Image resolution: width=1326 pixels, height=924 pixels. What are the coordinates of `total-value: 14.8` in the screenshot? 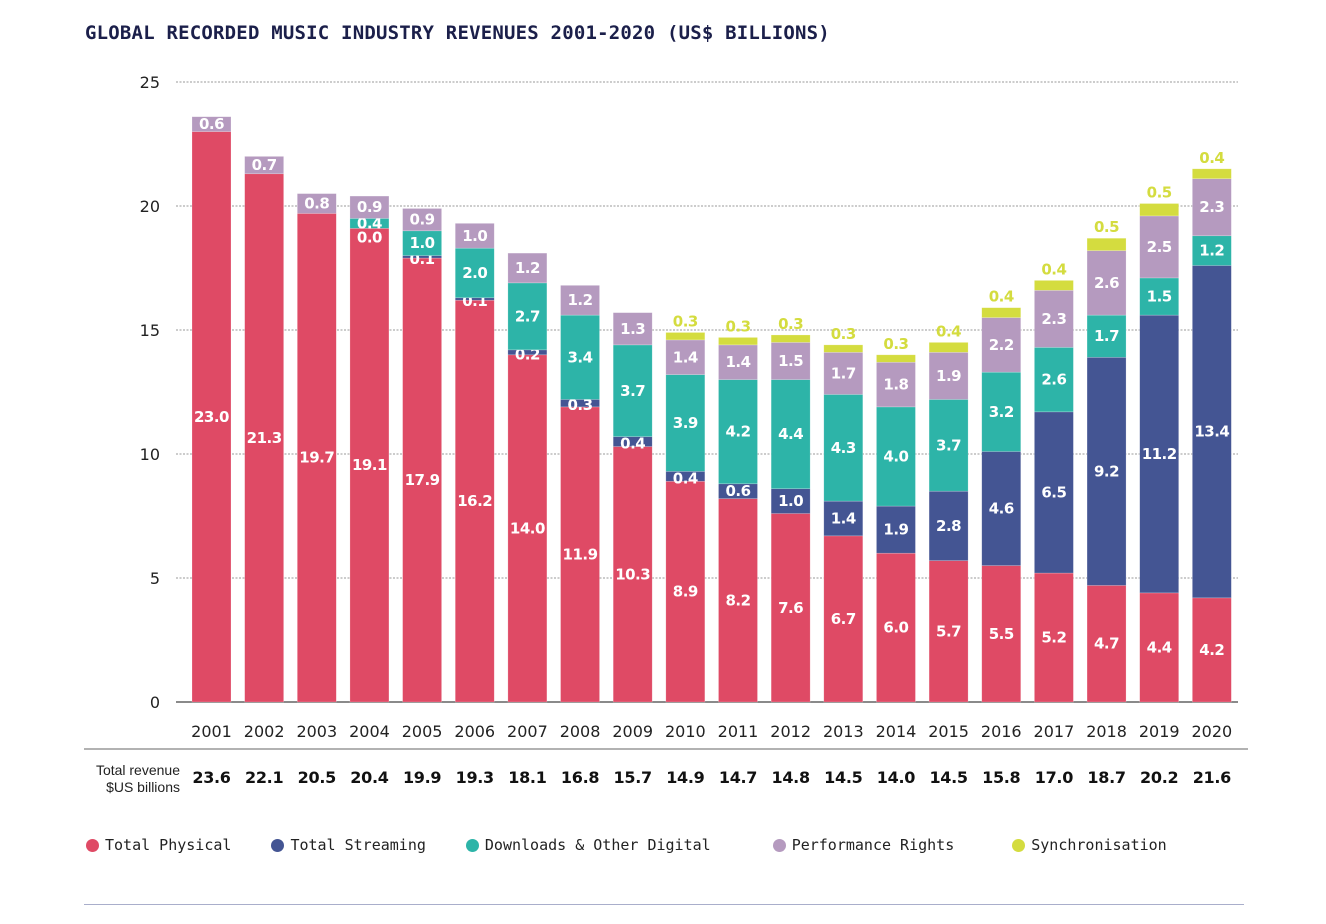 It's located at (791, 777).